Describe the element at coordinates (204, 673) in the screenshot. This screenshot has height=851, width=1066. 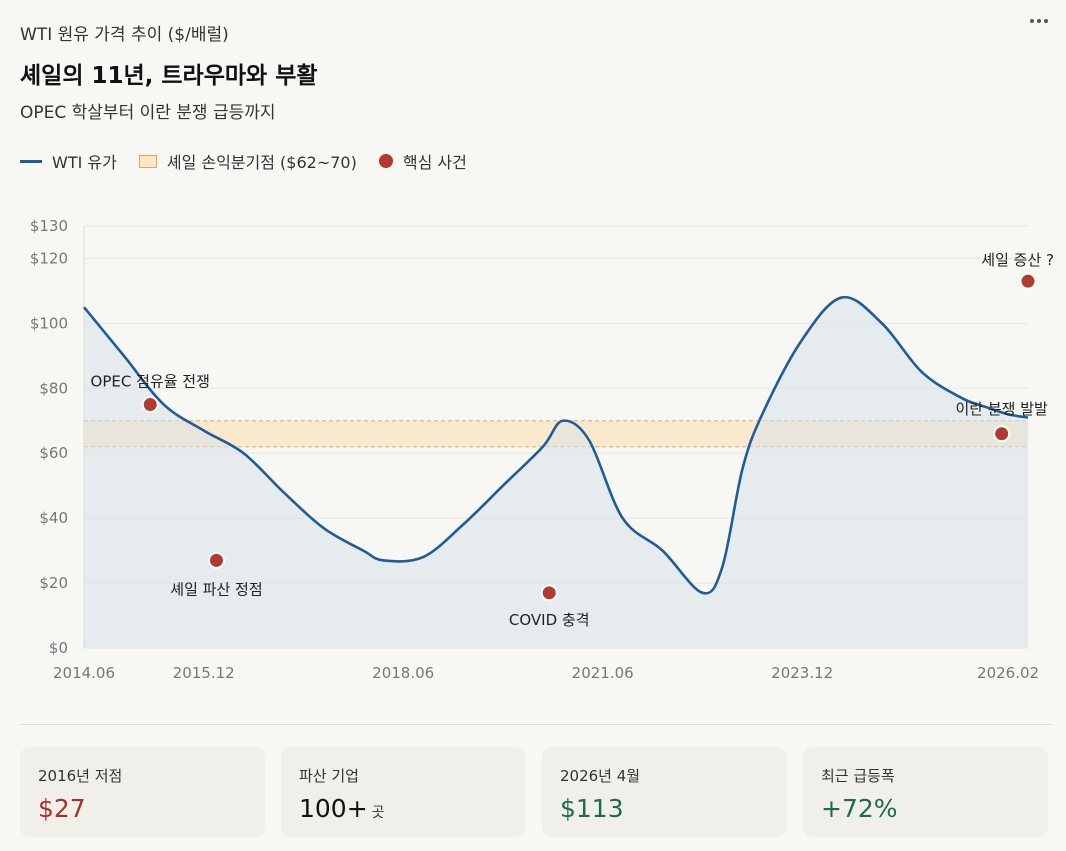
I see `x-tick-label: 2015.12` at that location.